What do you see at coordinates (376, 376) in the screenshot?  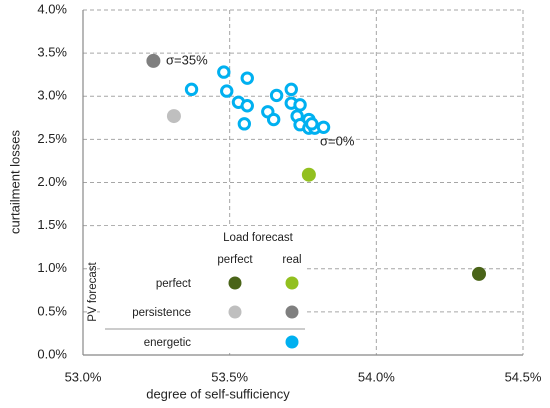 I see `x-tick-label: 54.0%` at bounding box center [376, 376].